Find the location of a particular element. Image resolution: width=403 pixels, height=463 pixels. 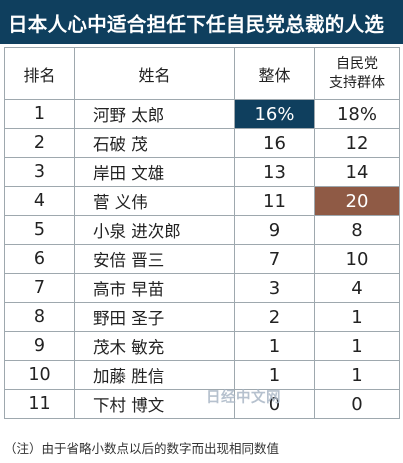

table-row: 2 石破 茂 16 12 is located at coordinates (202, 143).